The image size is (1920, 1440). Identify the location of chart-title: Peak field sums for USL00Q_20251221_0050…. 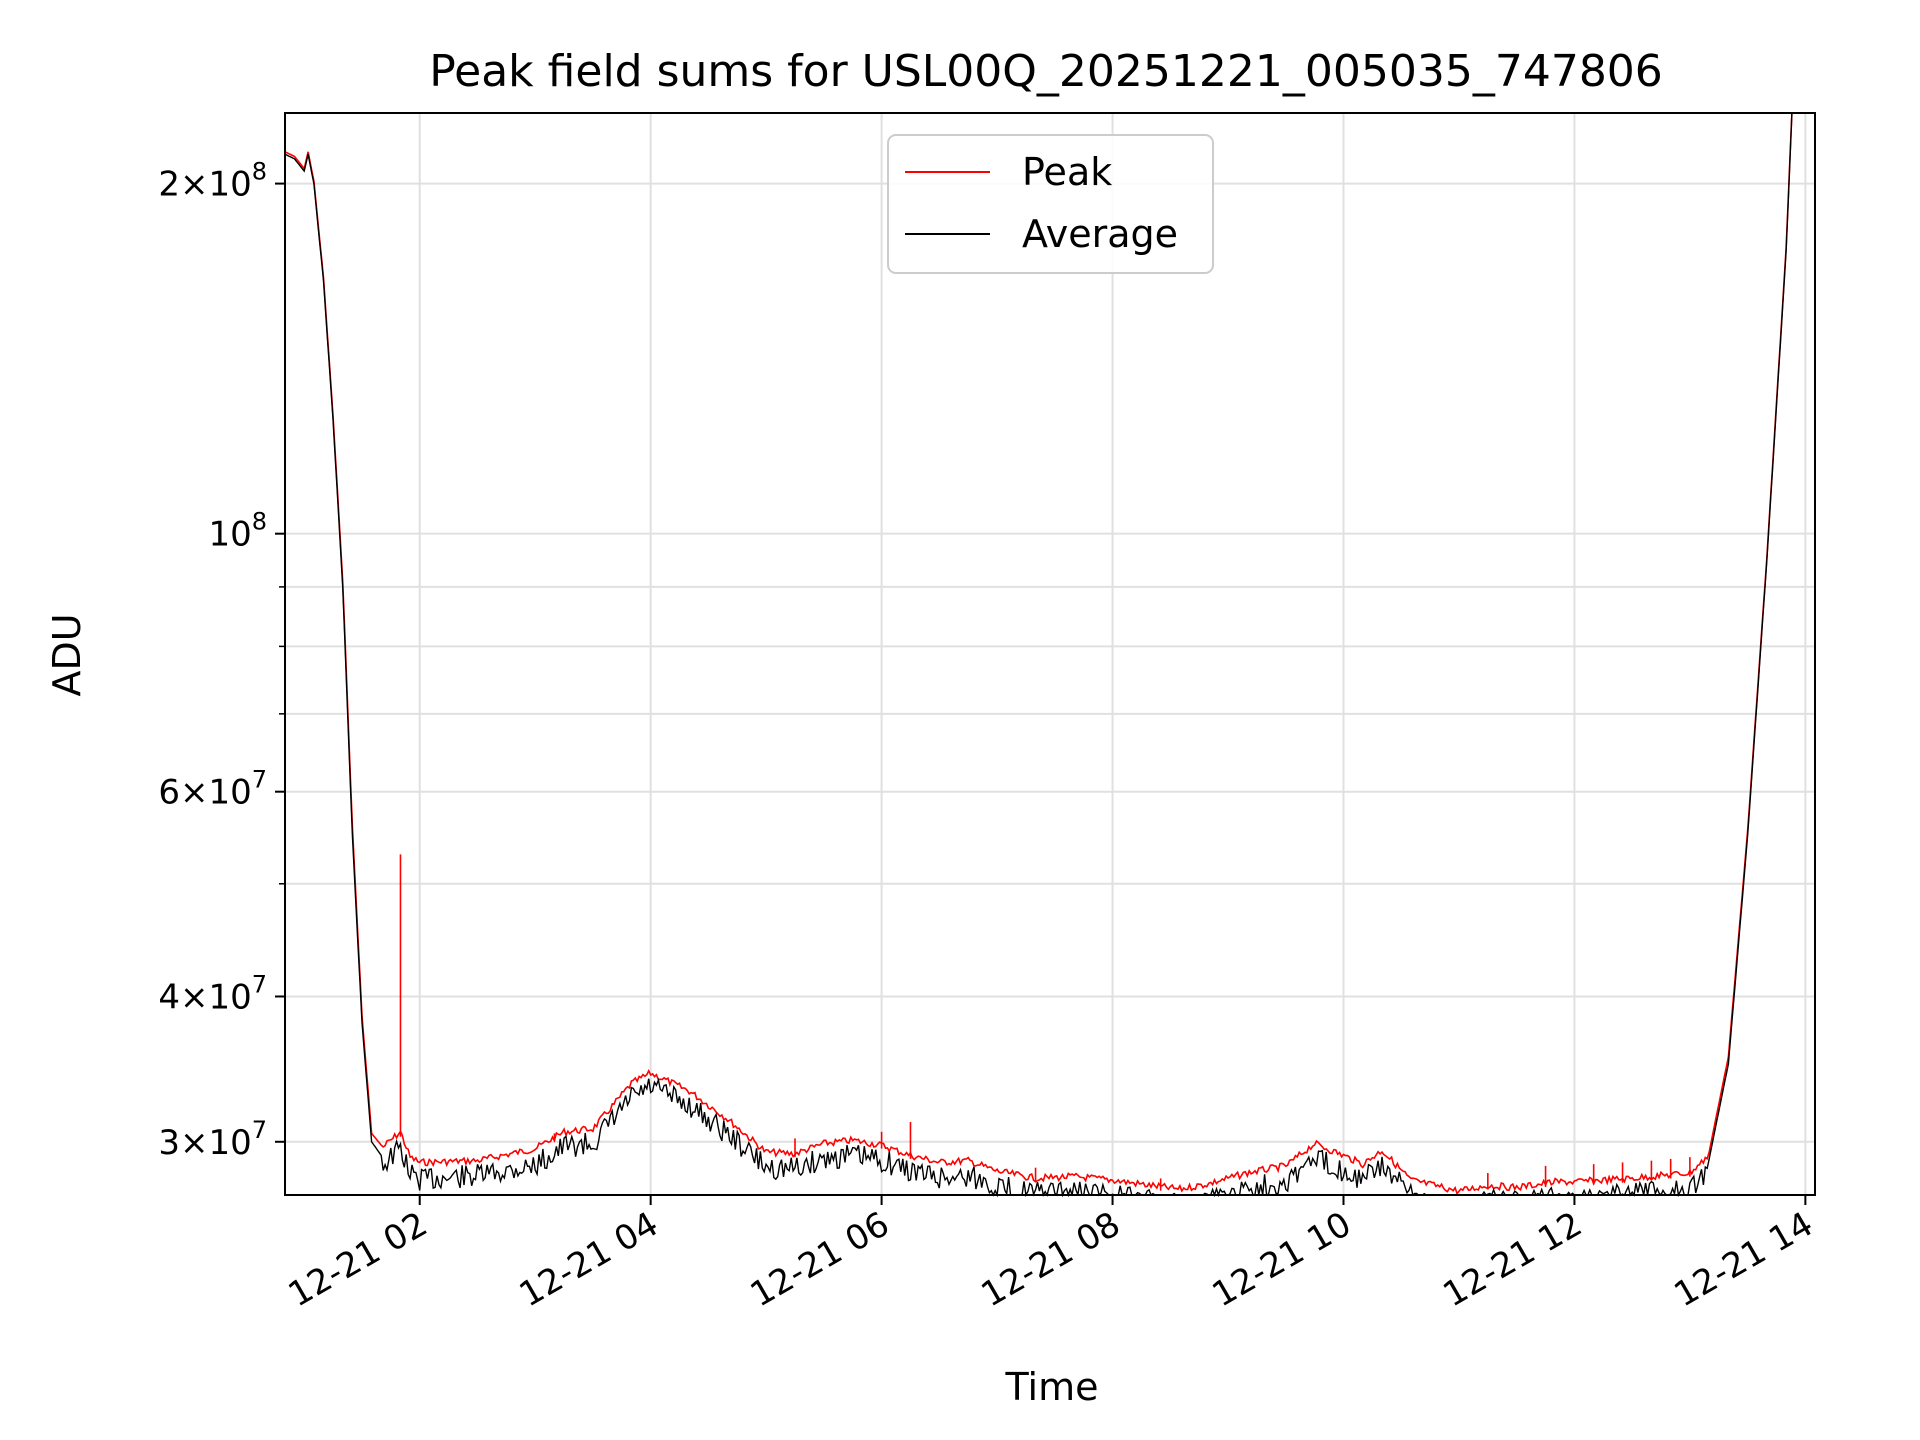
(1046, 71).